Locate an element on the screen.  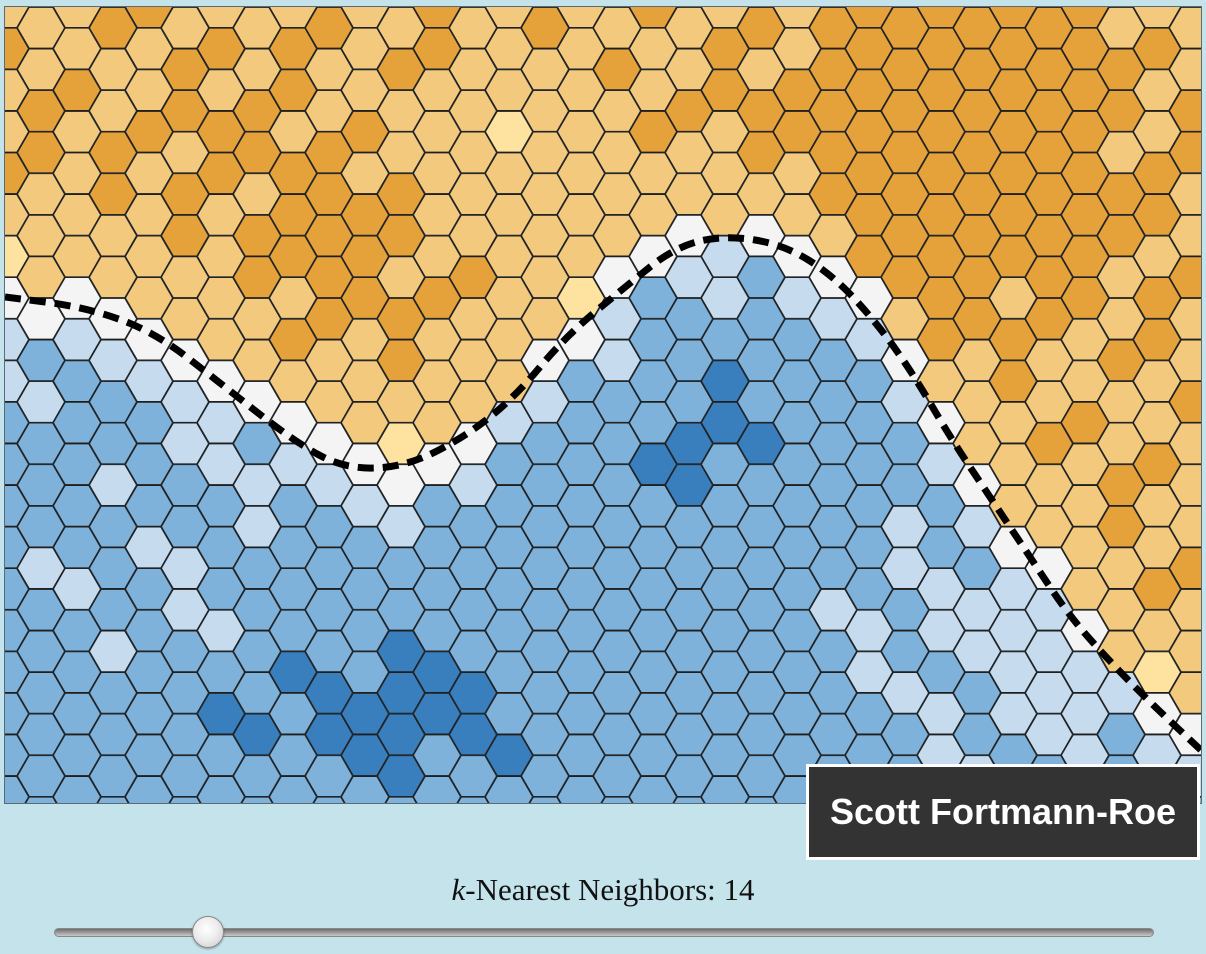
k-slider-thumb is located at coordinates (208, 932).